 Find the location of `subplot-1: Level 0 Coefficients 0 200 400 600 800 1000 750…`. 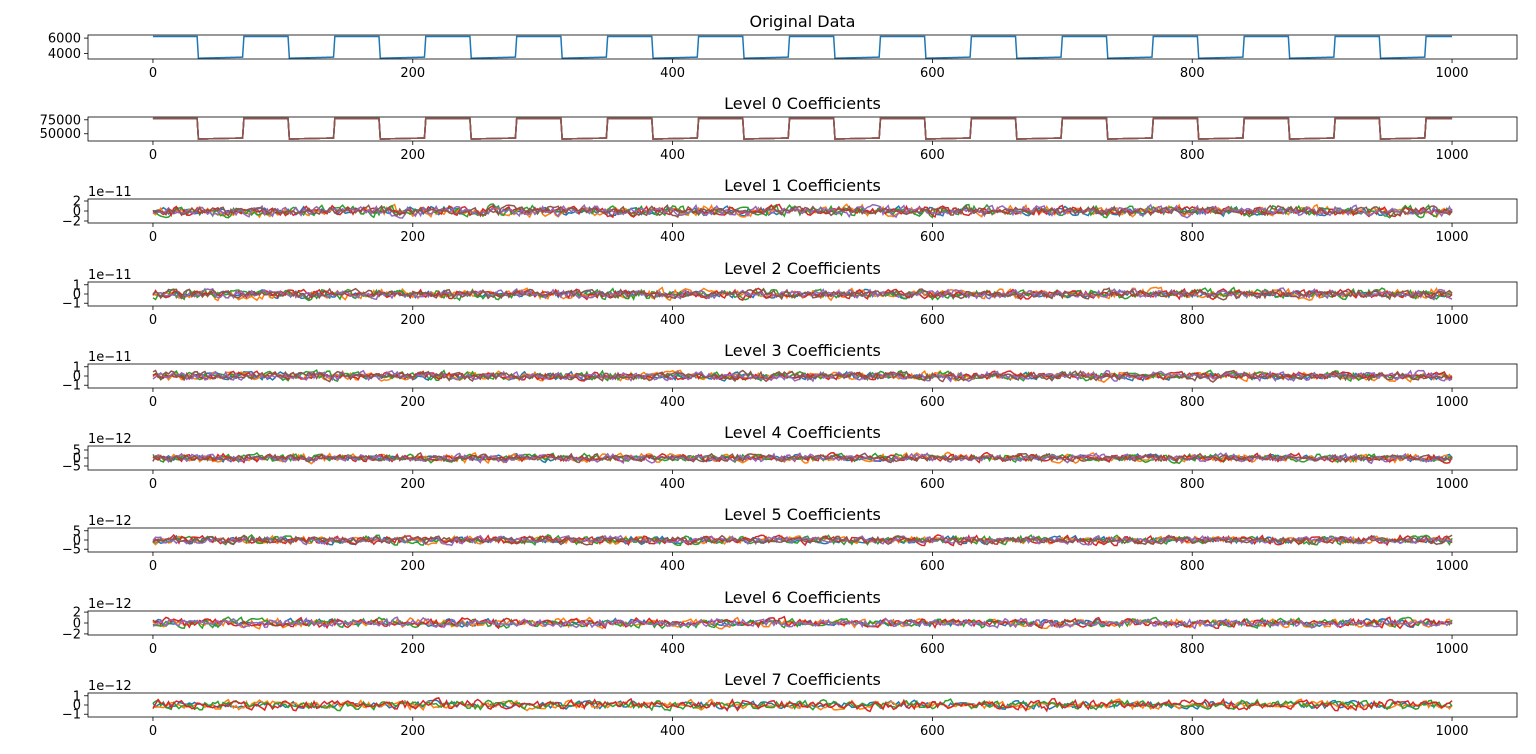

subplot-1: Level 0 Coefficients 0 200 400 600 800 1000 750… is located at coordinates (779, 128).